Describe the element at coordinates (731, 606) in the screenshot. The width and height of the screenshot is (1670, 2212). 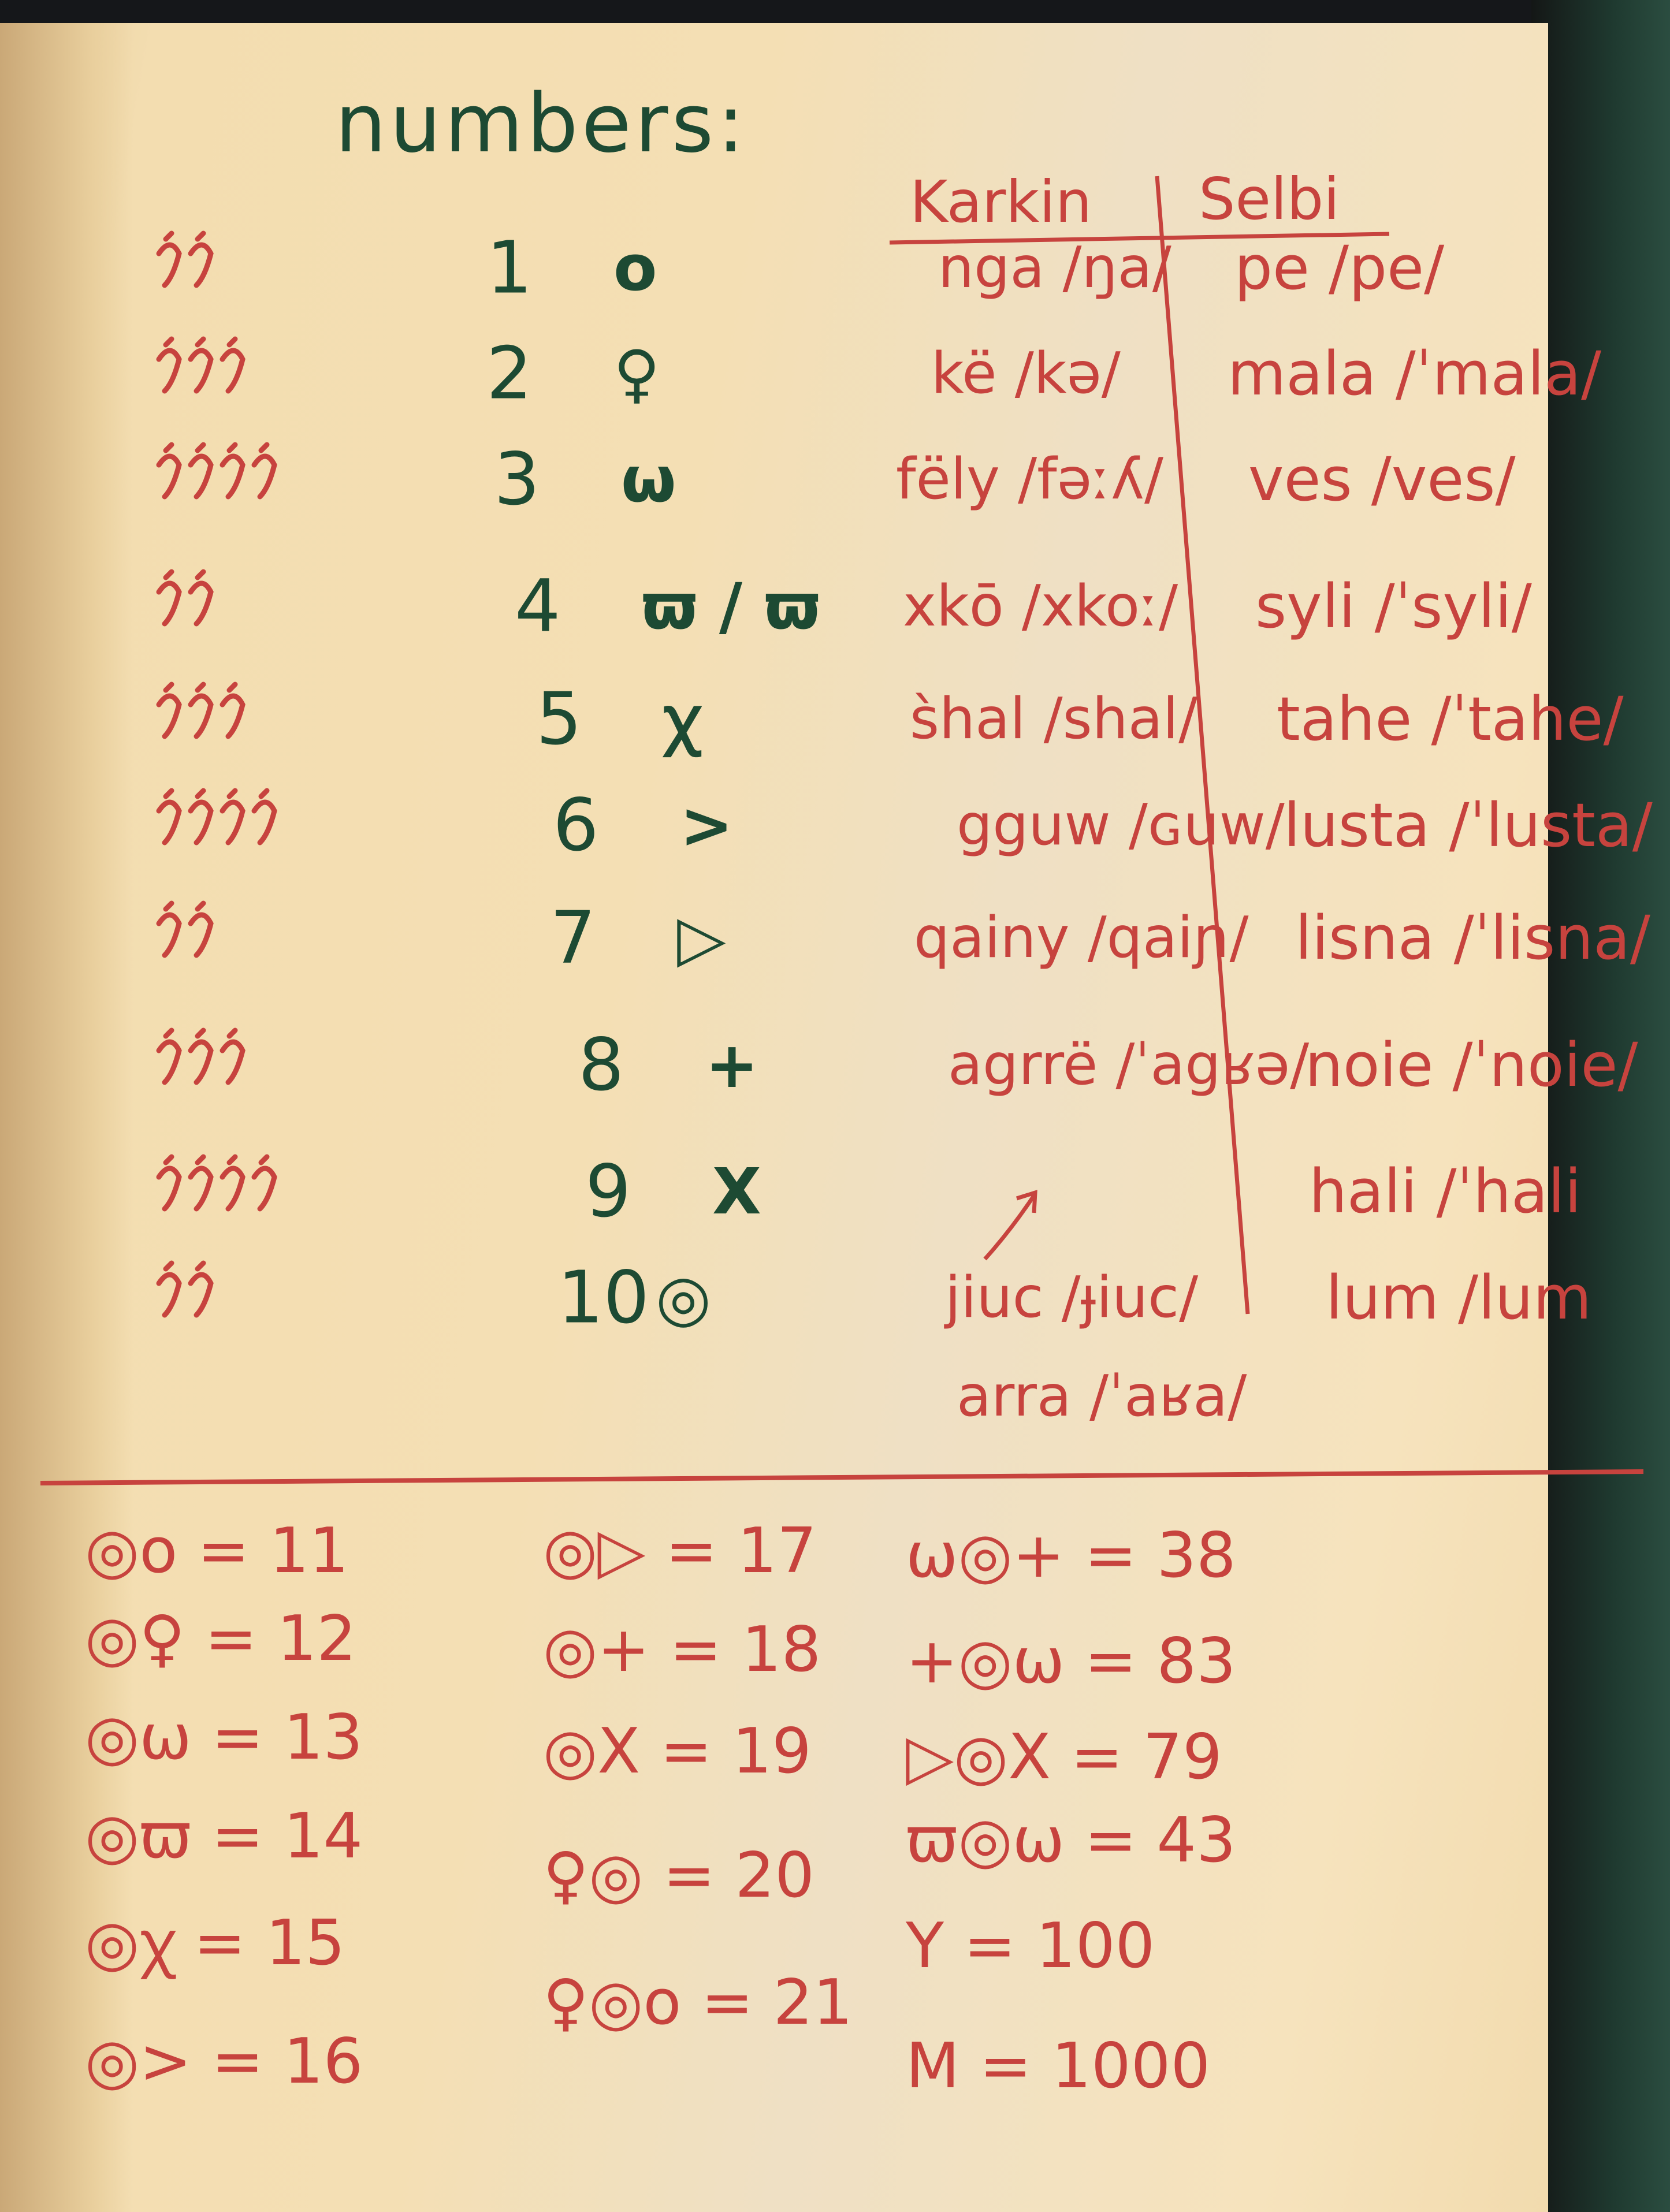
I see `number-symbol: ϖ / ϖ` at that location.